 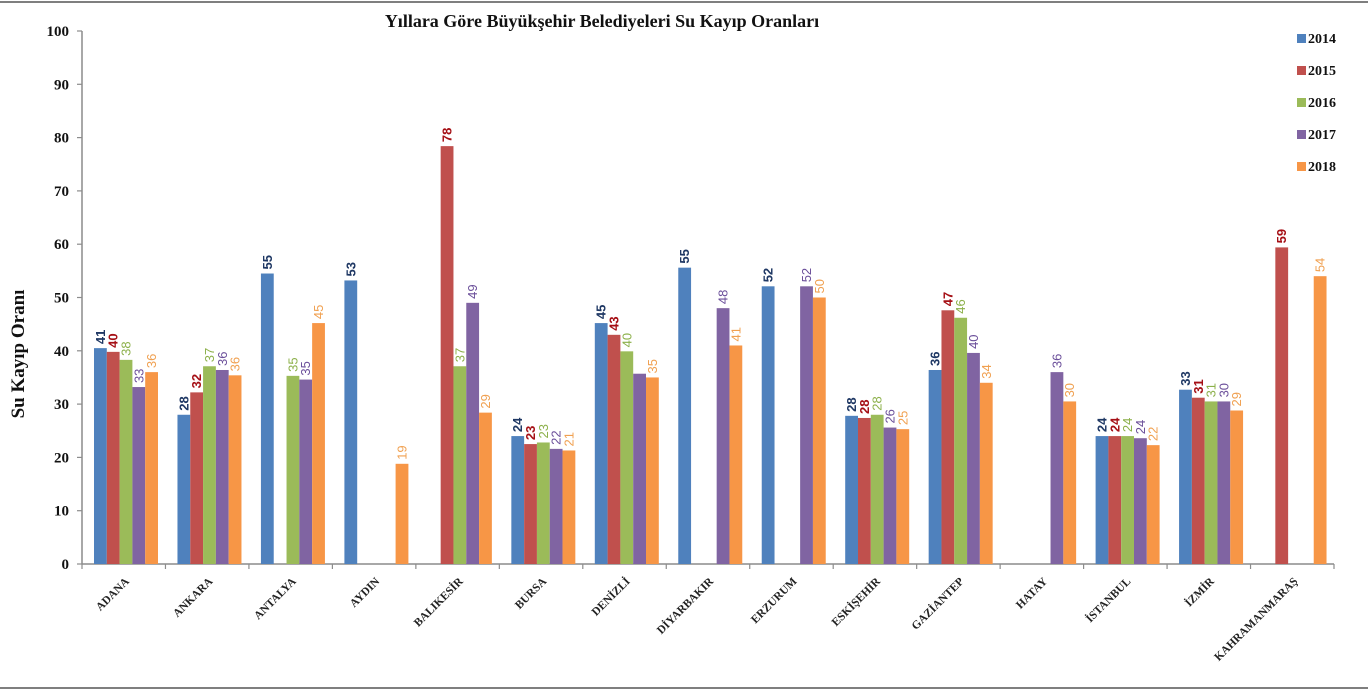 I want to click on data-label: 50, so click(x=819, y=286).